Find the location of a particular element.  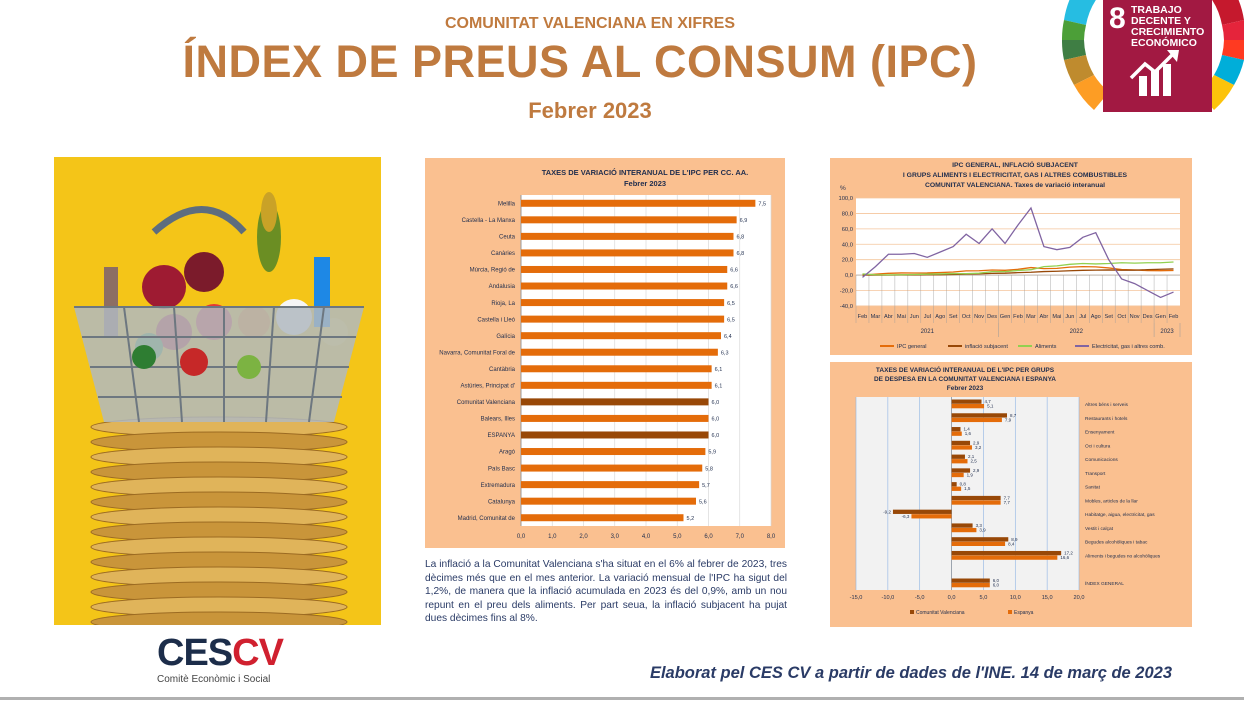

data-label: 6,8 is located at coordinates (741, 254).